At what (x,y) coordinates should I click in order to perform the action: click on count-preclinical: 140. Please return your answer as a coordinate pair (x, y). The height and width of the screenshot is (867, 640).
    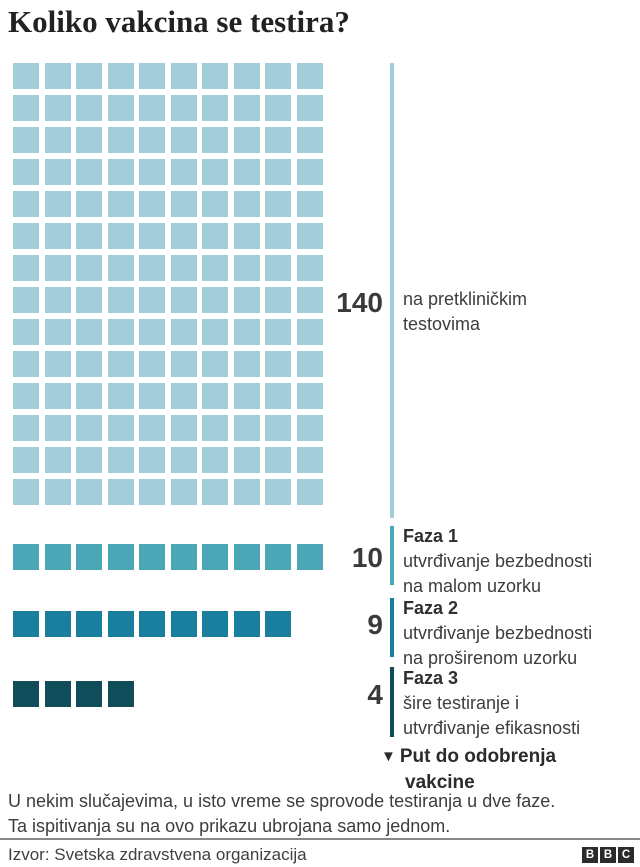
    Looking at the image, I should click on (359, 302).